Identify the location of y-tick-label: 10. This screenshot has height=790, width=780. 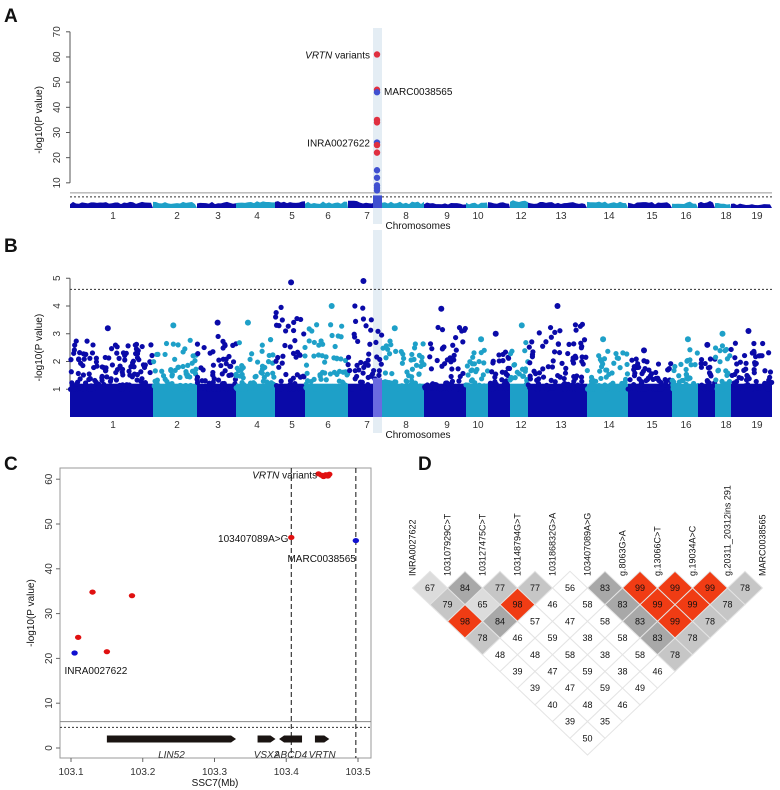
(57, 183).